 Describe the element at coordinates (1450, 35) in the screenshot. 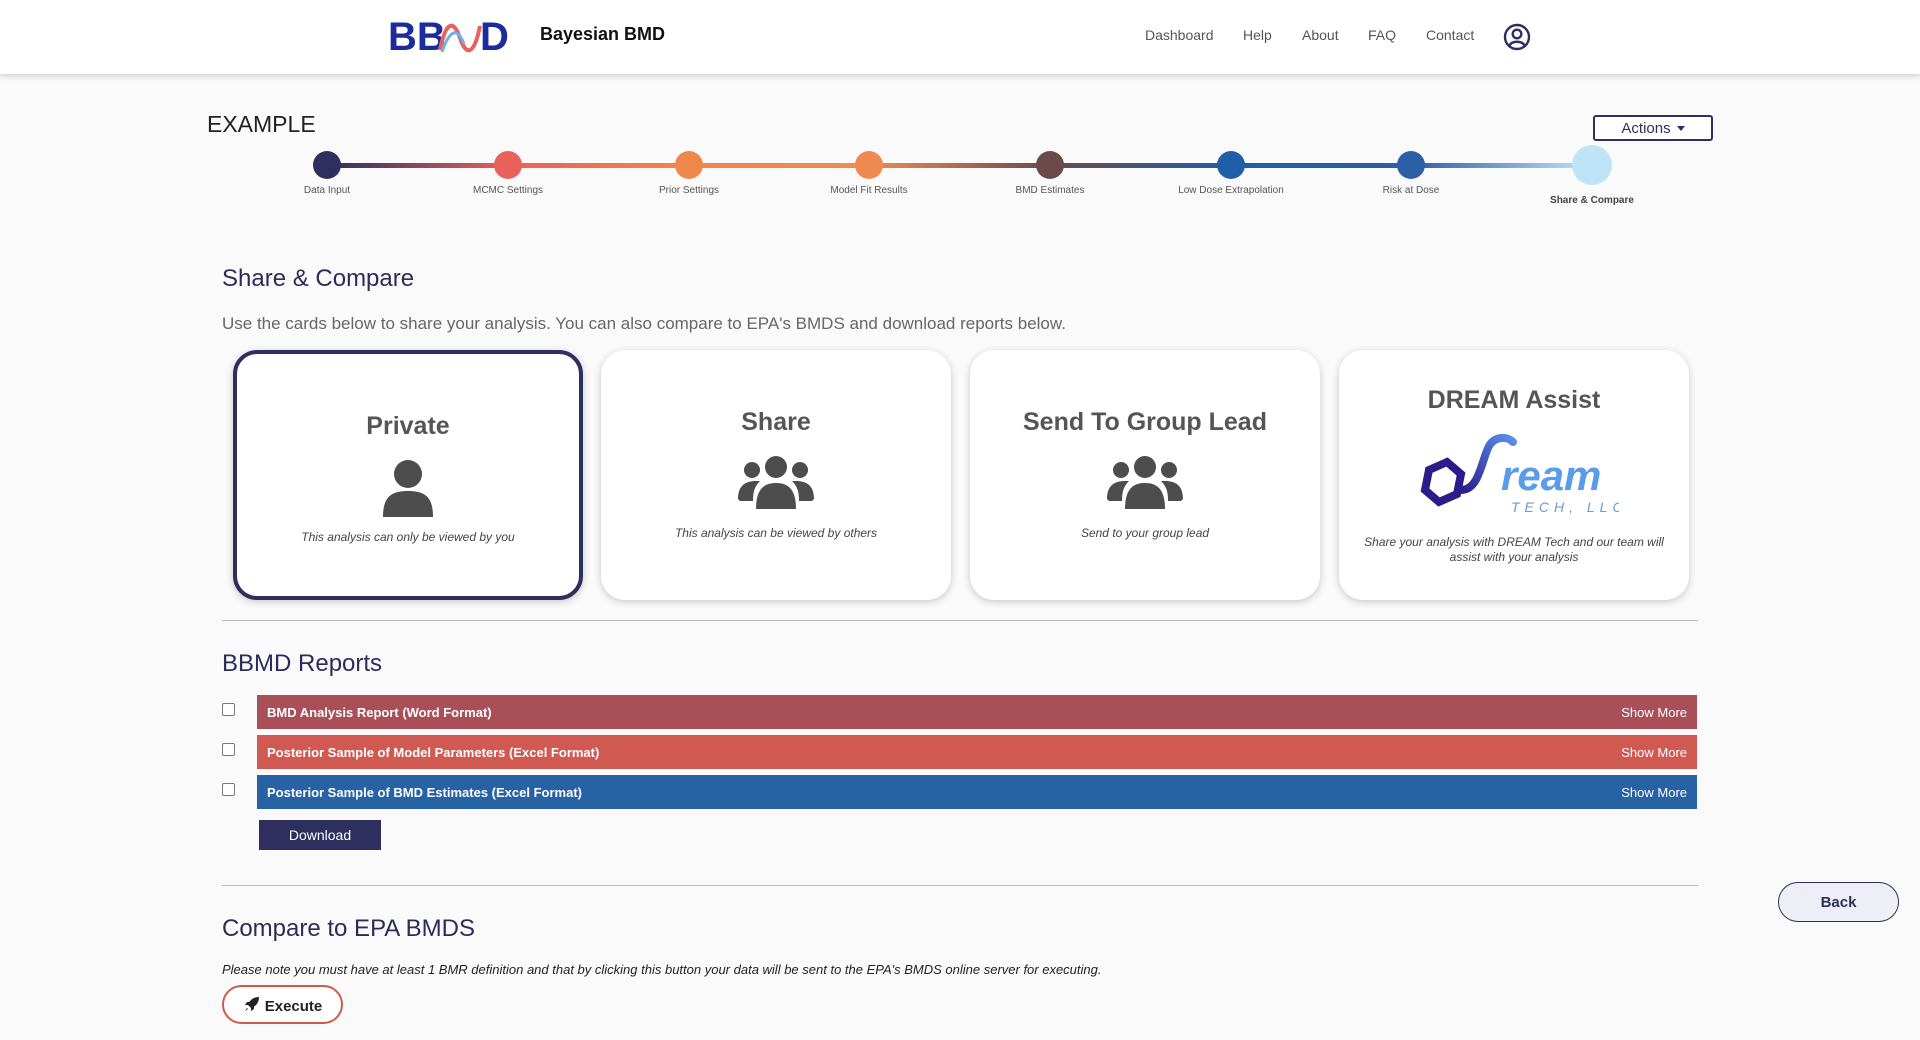

I see `nav-contact: Contact` at that location.